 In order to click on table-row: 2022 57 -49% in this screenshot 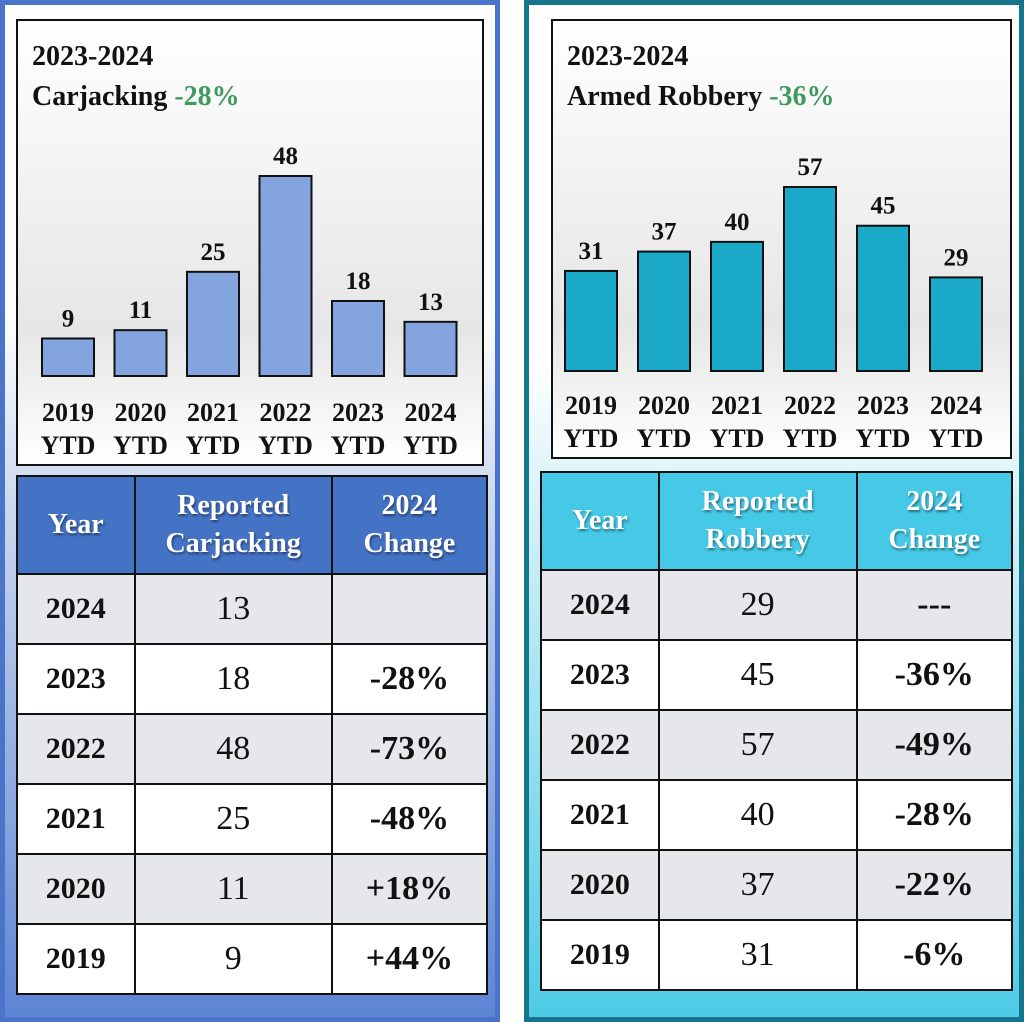, I will do `click(777, 745)`.